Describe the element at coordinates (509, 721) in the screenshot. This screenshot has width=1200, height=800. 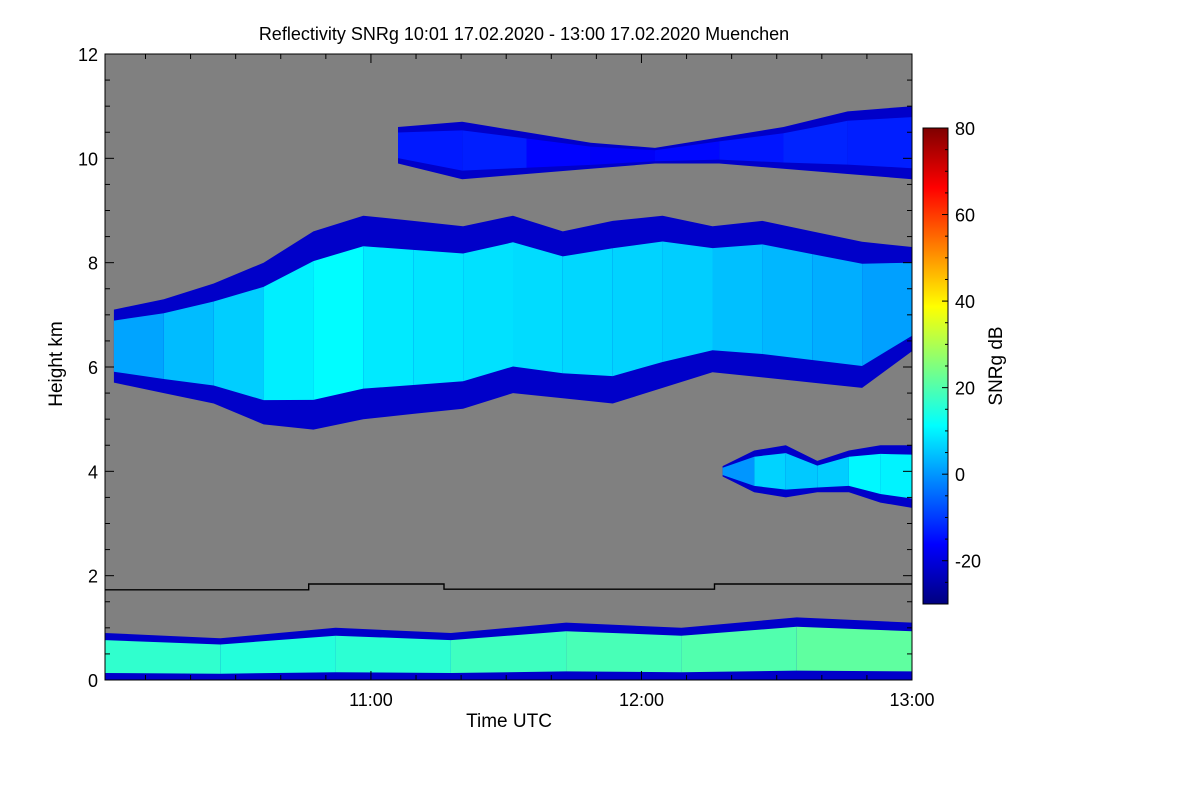
I see `x-axis-label: Time UTC` at that location.